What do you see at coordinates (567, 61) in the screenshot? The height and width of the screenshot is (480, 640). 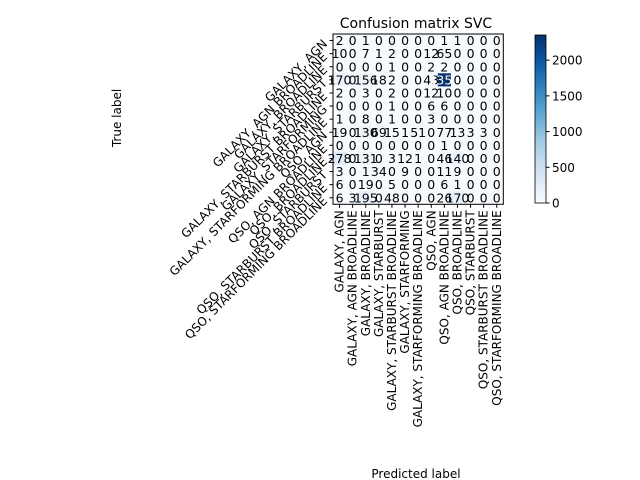 I see `colorbar-tick-label: 2000` at bounding box center [567, 61].